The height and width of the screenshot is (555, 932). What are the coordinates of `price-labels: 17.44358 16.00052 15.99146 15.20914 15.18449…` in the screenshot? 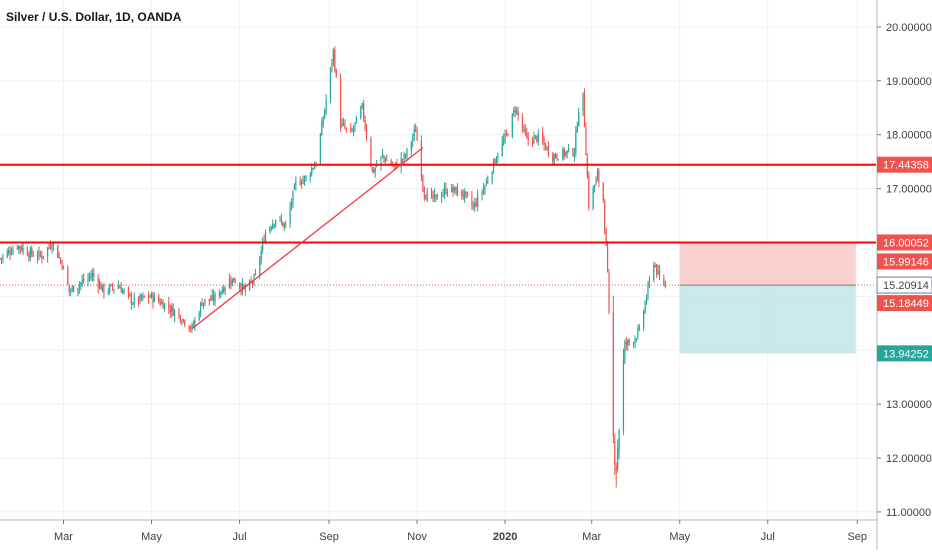 It's located at (904, 259).